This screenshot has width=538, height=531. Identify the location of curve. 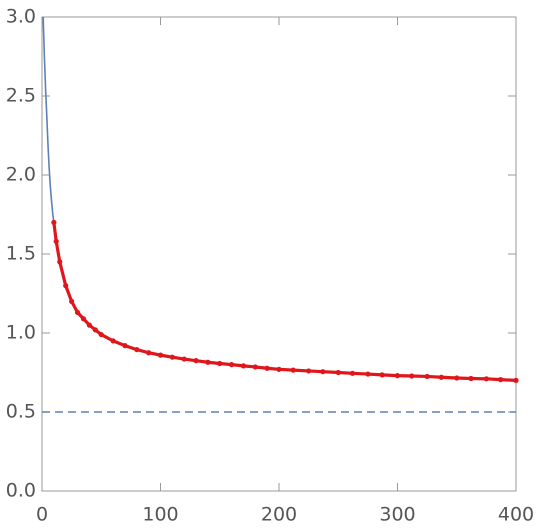
(48, 119).